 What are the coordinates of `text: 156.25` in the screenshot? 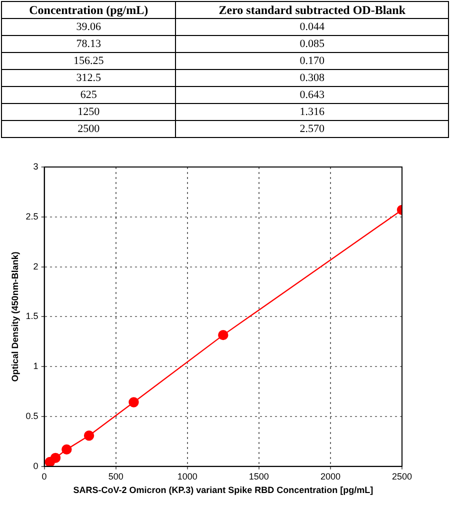 It's located at (89, 61).